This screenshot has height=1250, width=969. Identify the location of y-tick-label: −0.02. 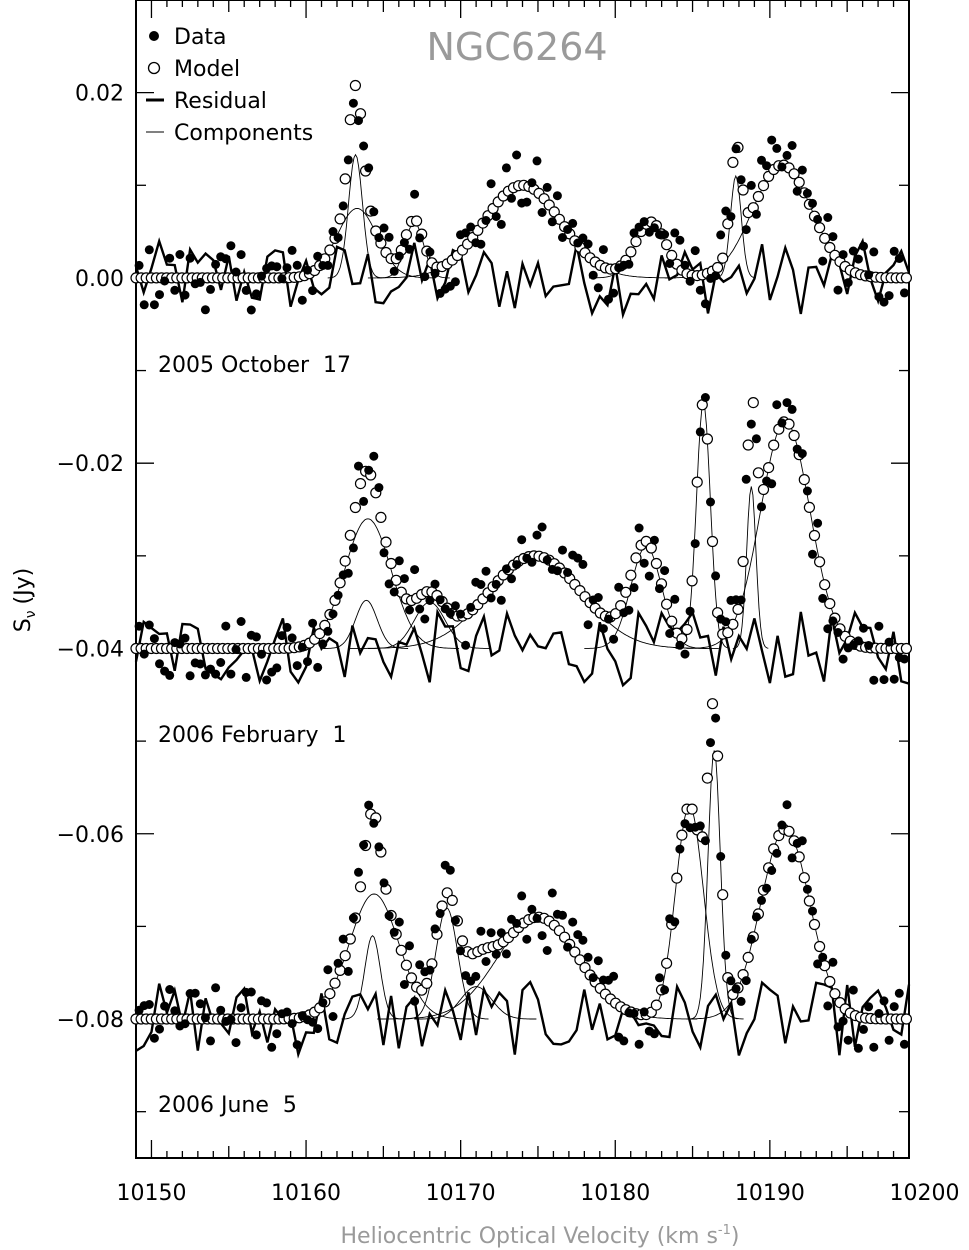
(90, 464).